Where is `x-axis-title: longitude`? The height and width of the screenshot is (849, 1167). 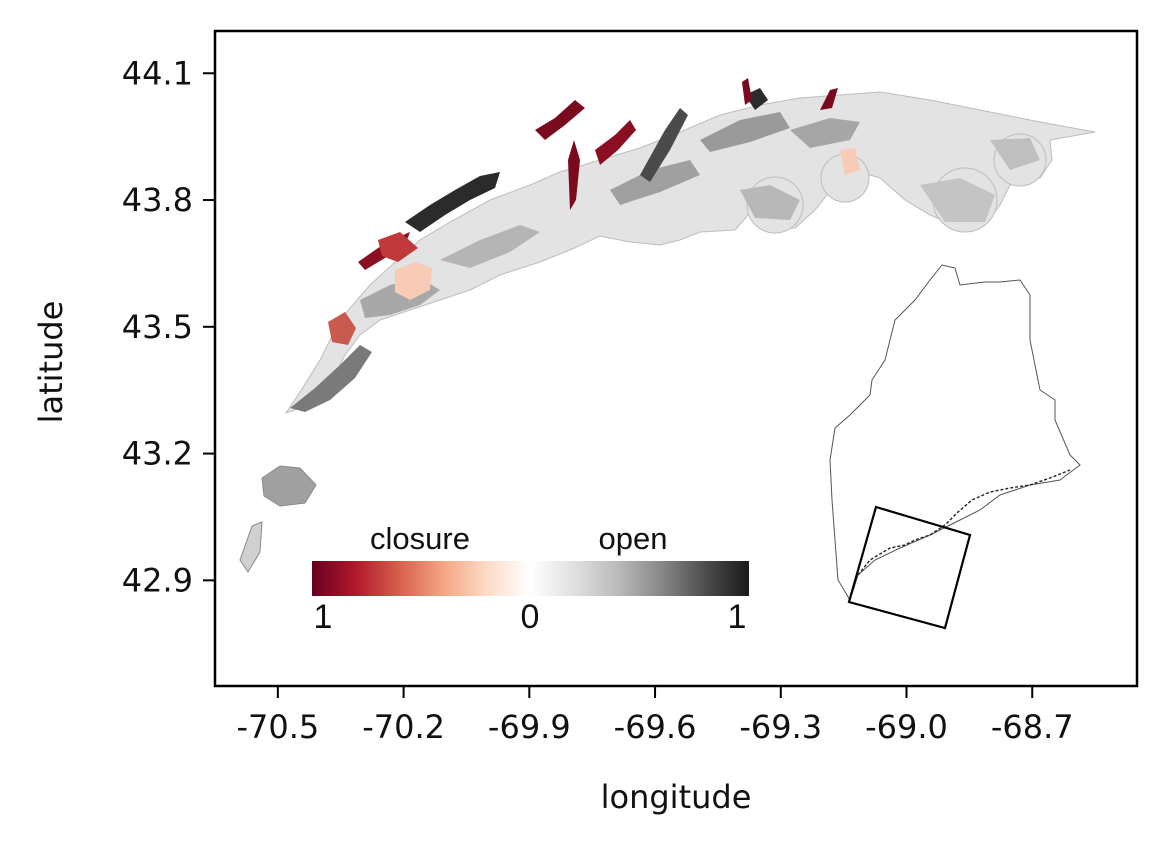 x-axis-title: longitude is located at coordinates (676, 797).